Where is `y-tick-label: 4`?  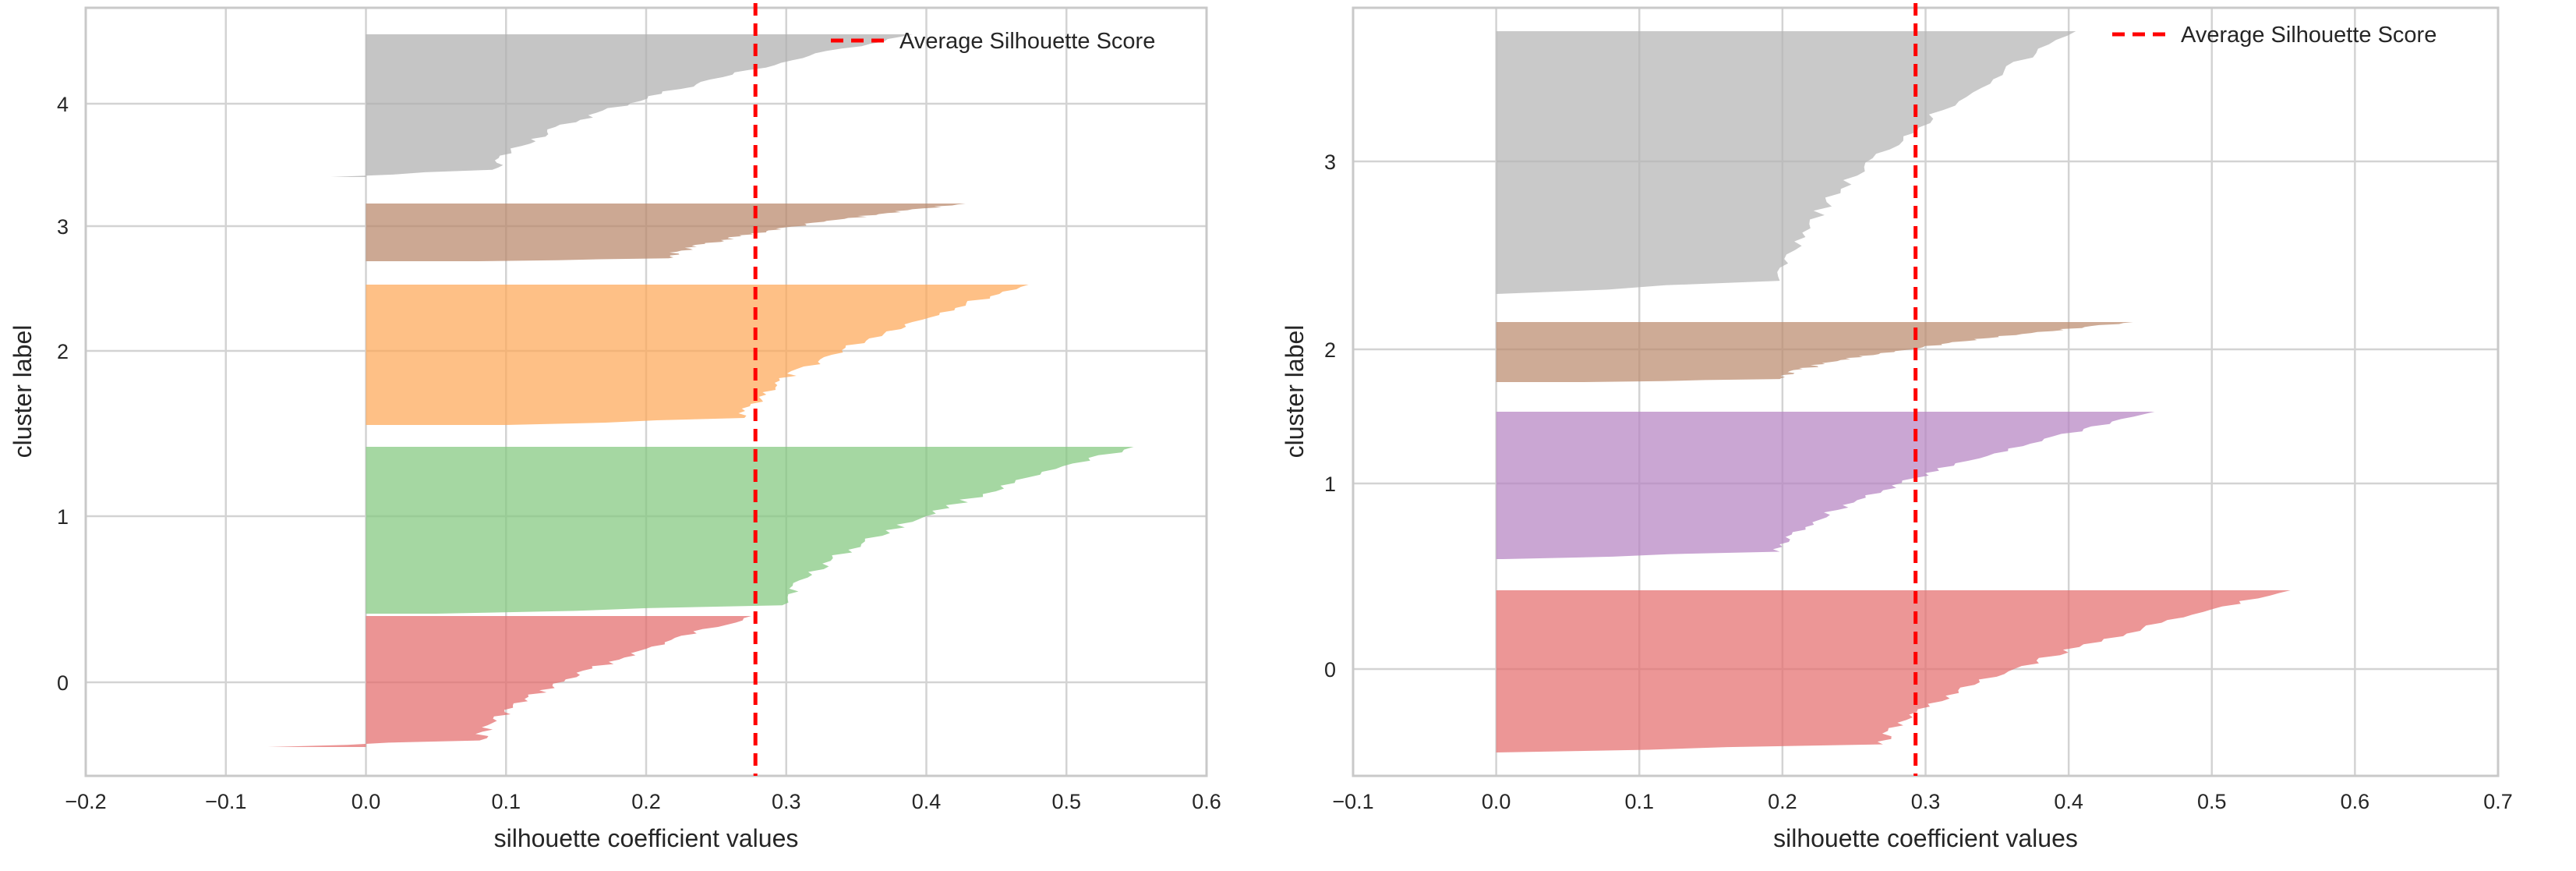
y-tick-label: 4 is located at coordinates (63, 104).